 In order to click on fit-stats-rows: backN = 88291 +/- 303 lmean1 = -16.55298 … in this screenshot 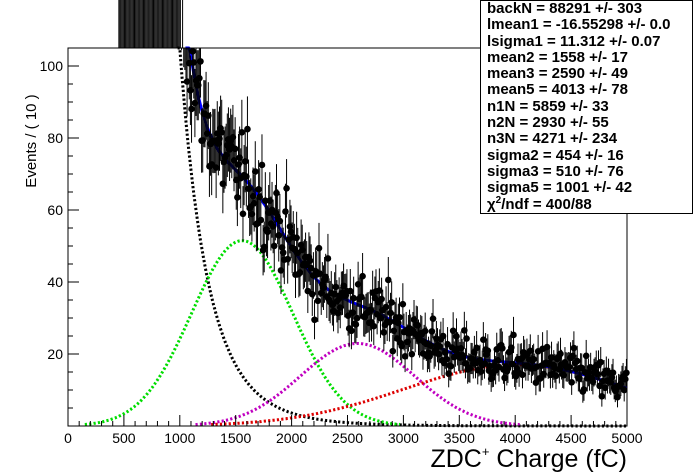, I will do `click(586, 99)`.